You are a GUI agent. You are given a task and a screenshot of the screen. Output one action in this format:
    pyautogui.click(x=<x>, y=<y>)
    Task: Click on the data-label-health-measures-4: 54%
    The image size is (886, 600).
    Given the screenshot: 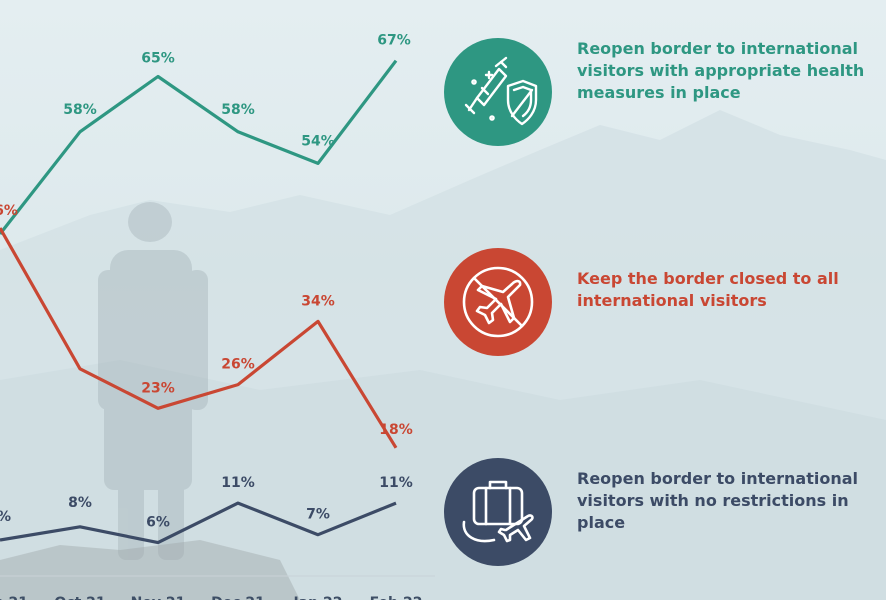 What is the action you would take?
    pyautogui.click(x=318, y=141)
    